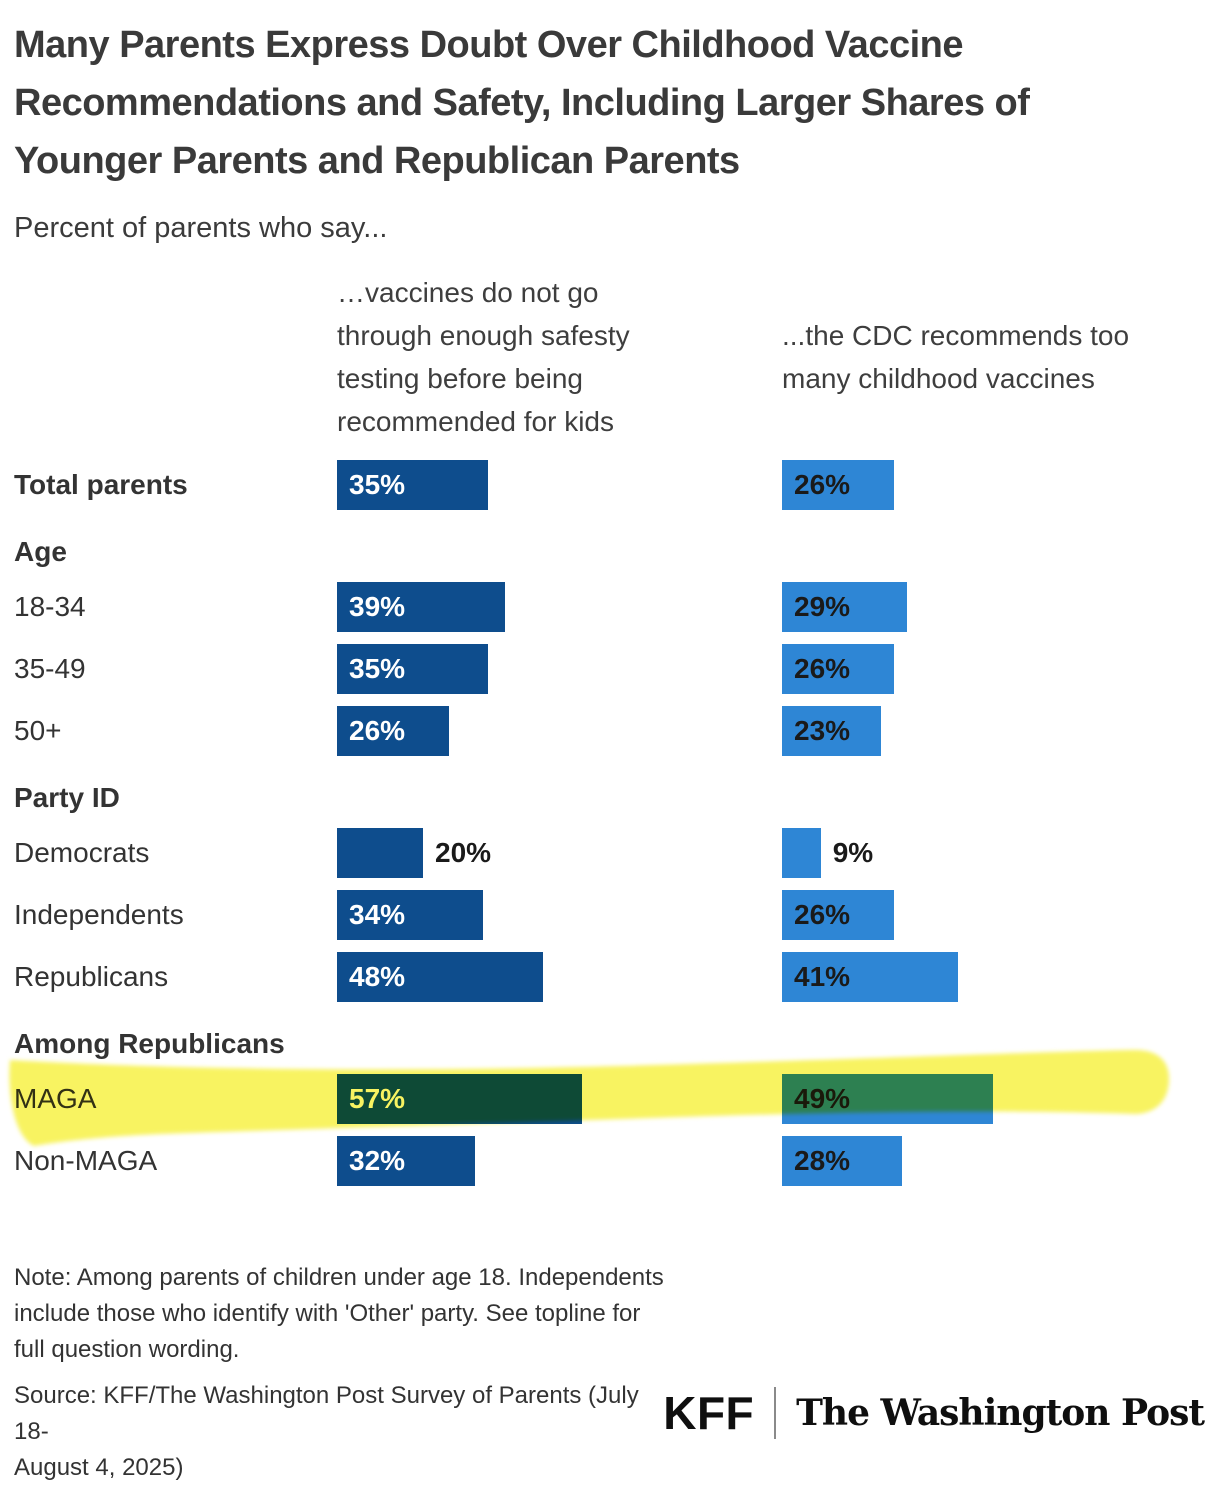 Image resolution: width=1220 pixels, height=1486 pixels. I want to click on bar-safety: 26%, so click(393, 731).